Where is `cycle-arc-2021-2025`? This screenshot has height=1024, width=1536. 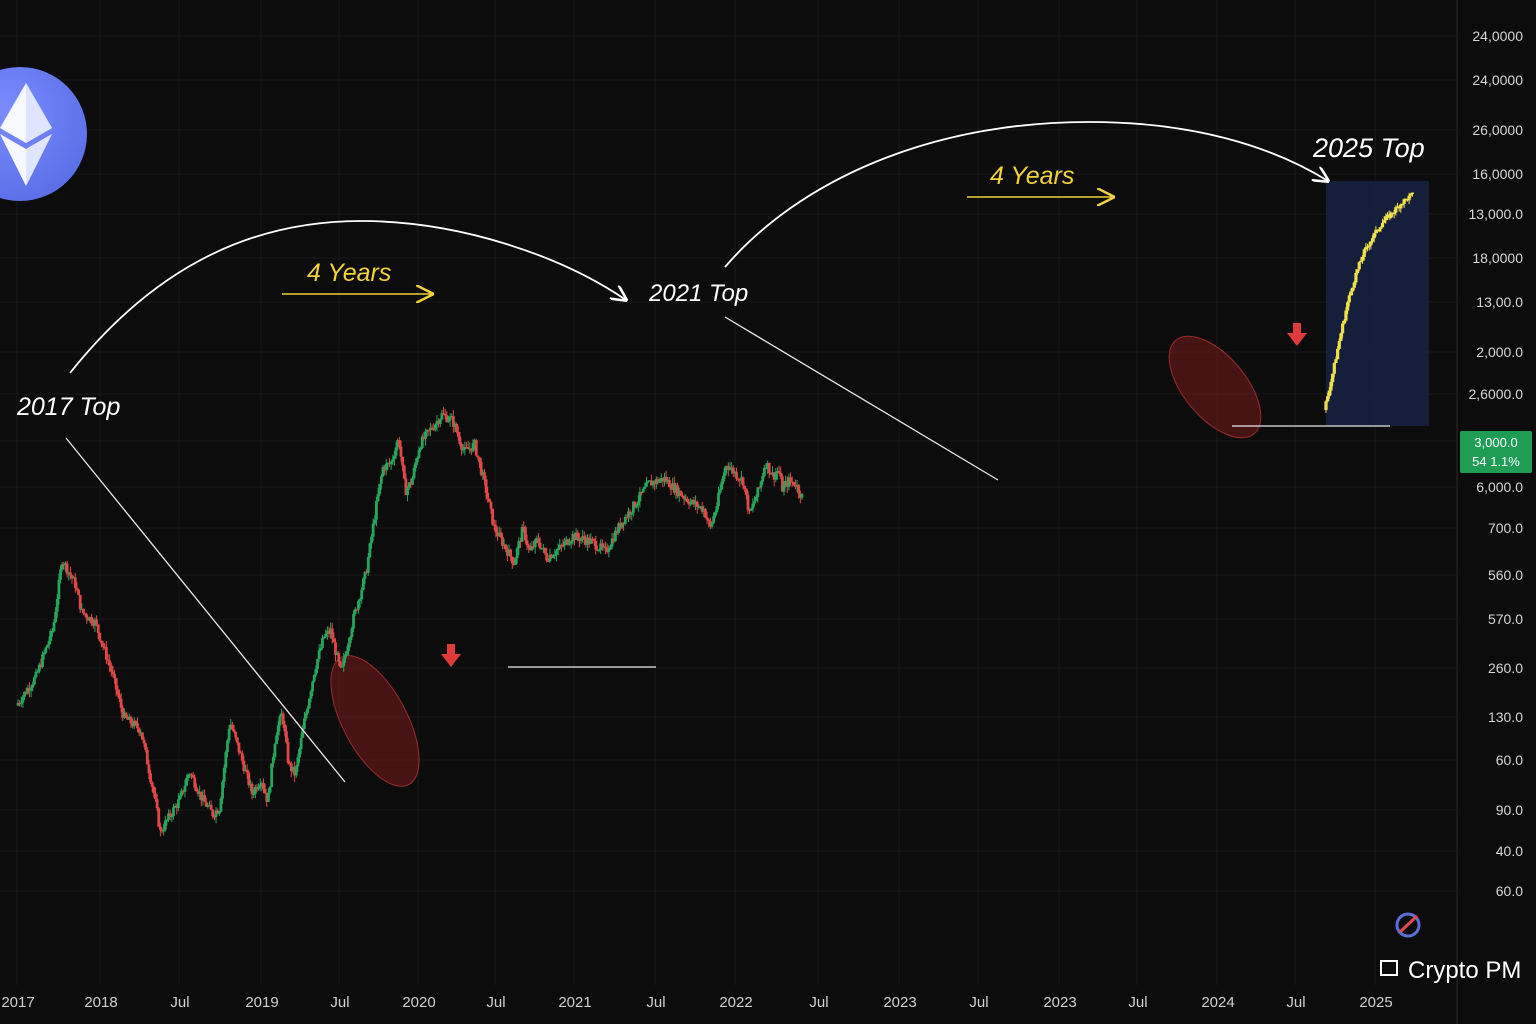 cycle-arc-2021-2025 is located at coordinates (1026, 194).